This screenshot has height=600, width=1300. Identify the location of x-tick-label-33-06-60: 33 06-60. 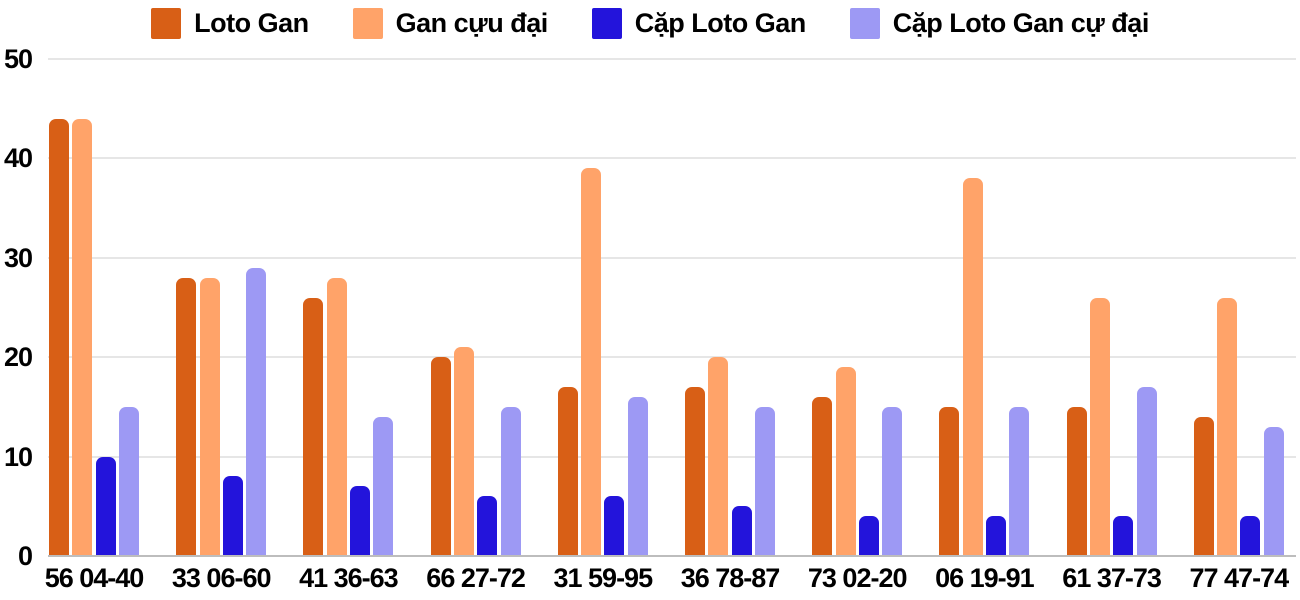
(221, 578).